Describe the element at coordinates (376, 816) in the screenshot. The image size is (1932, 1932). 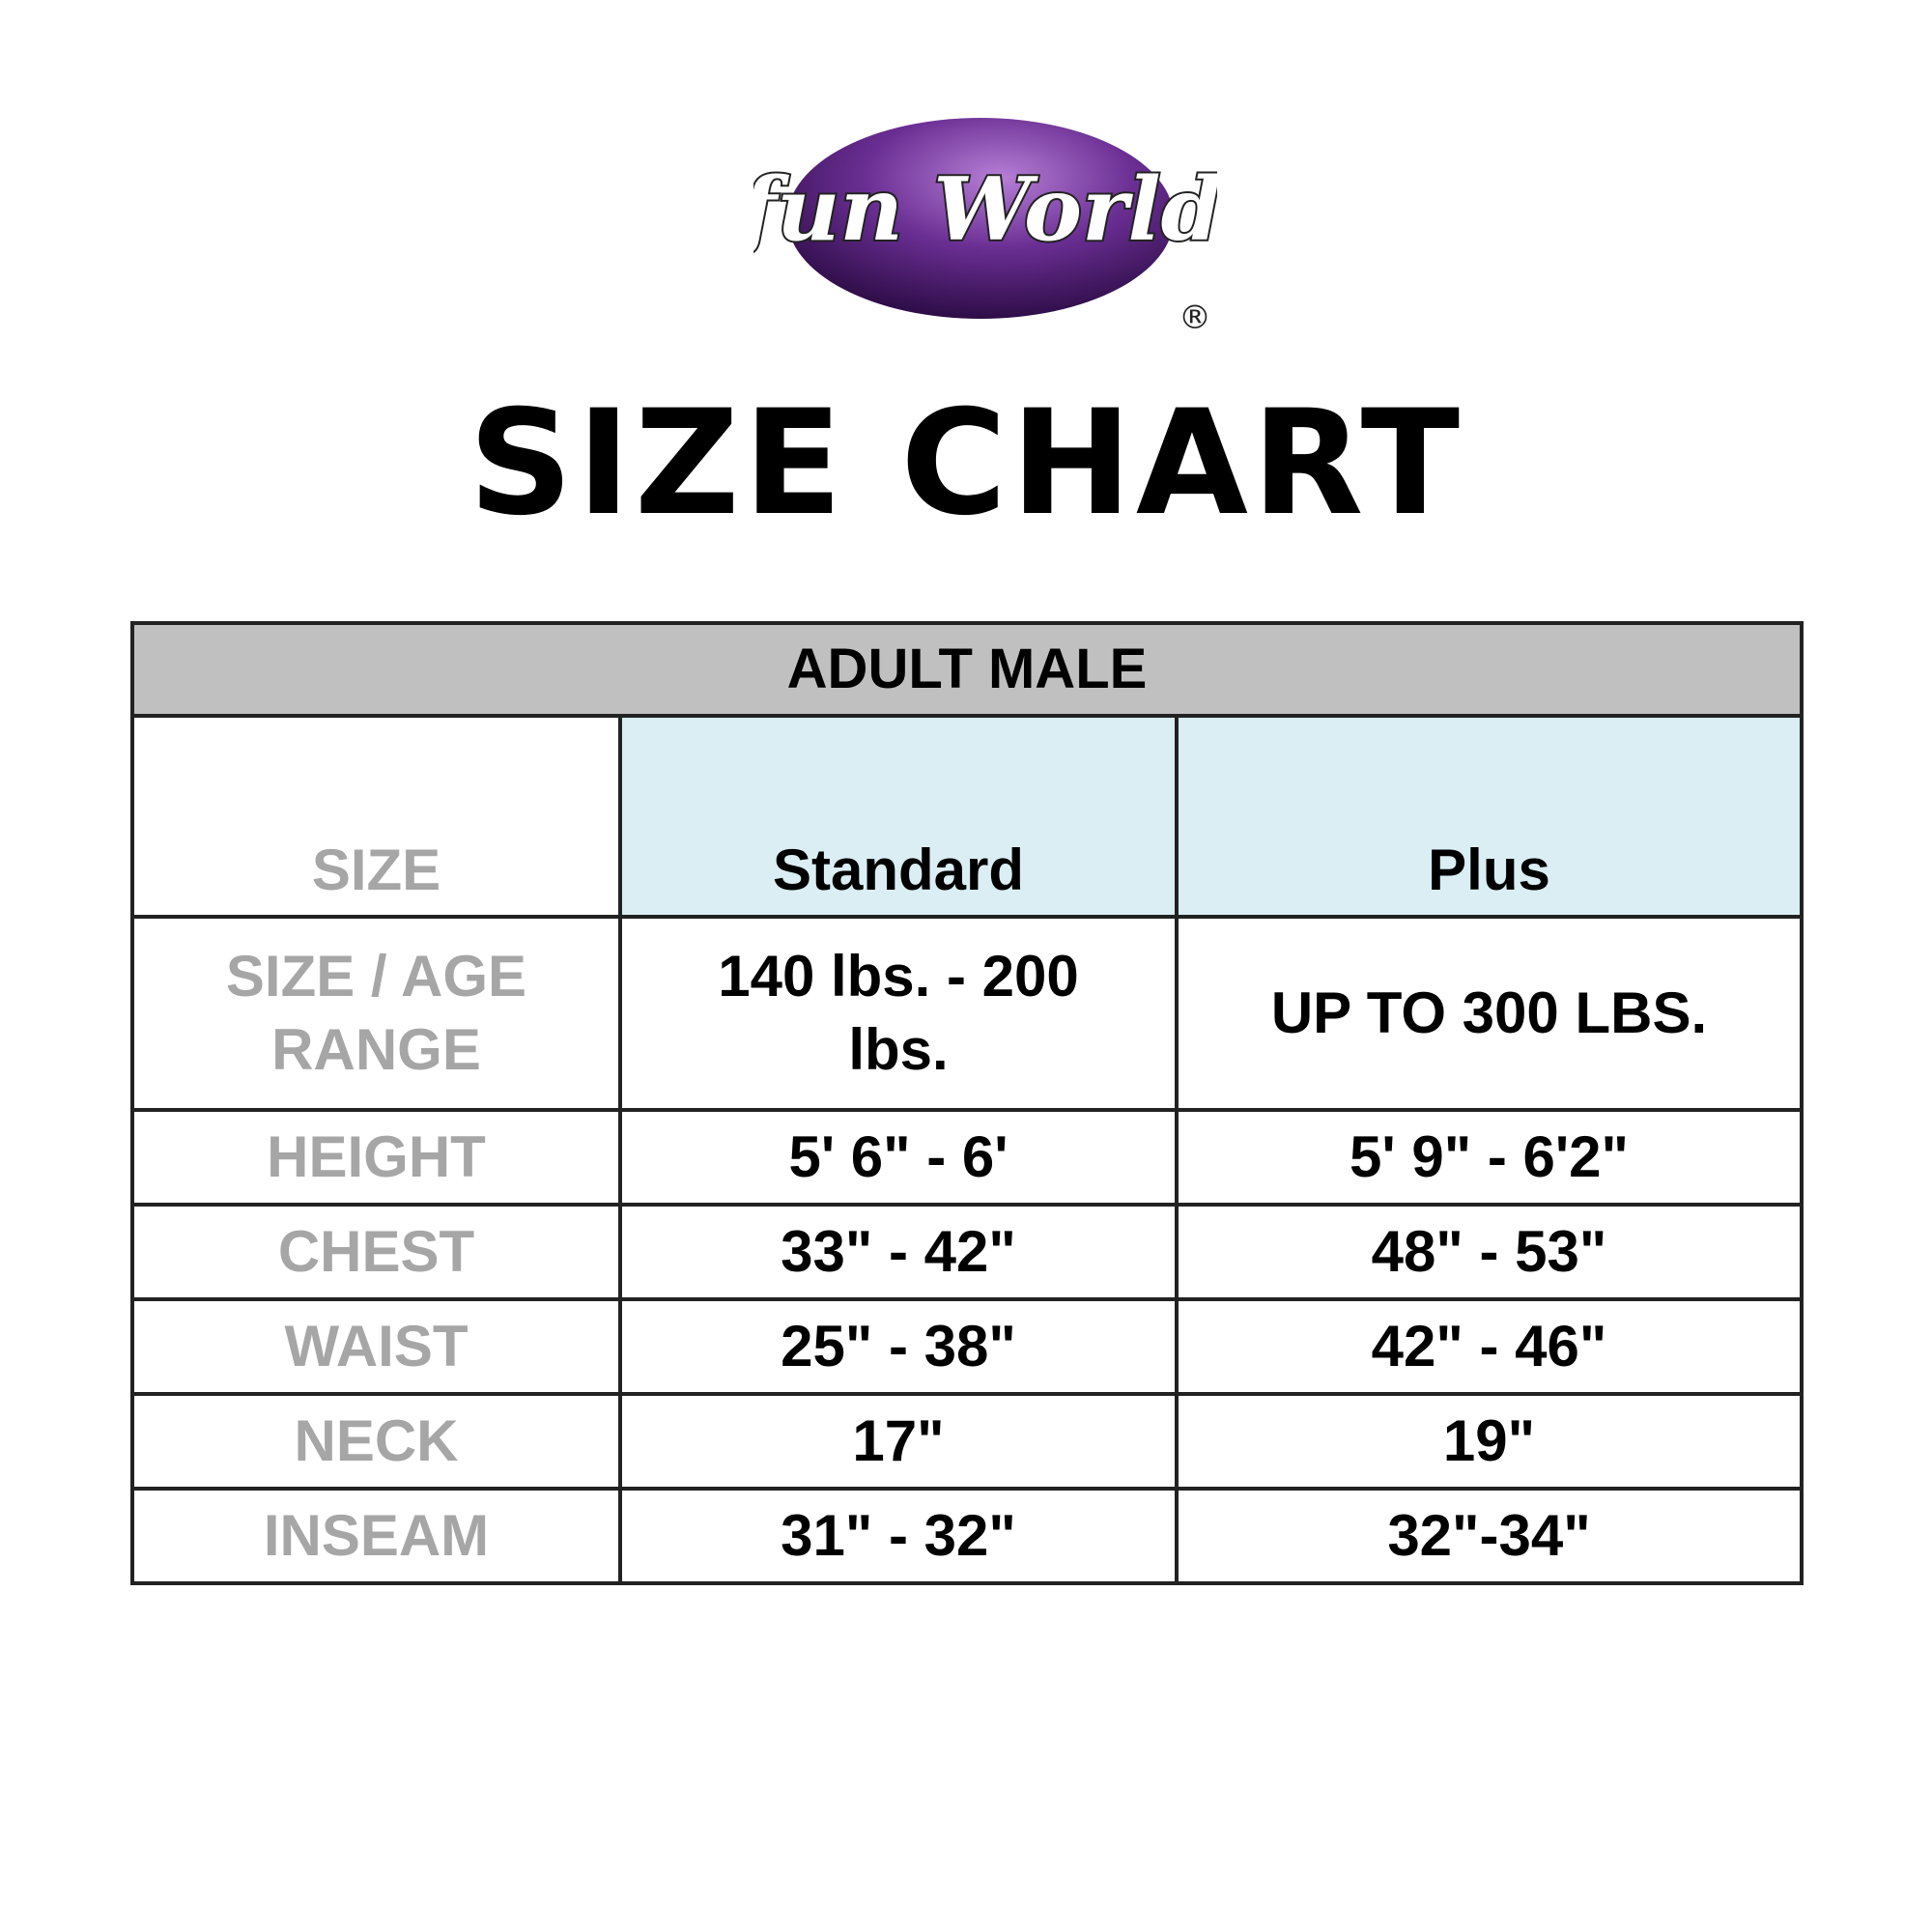
I see `column-header-size: SIZE` at that location.